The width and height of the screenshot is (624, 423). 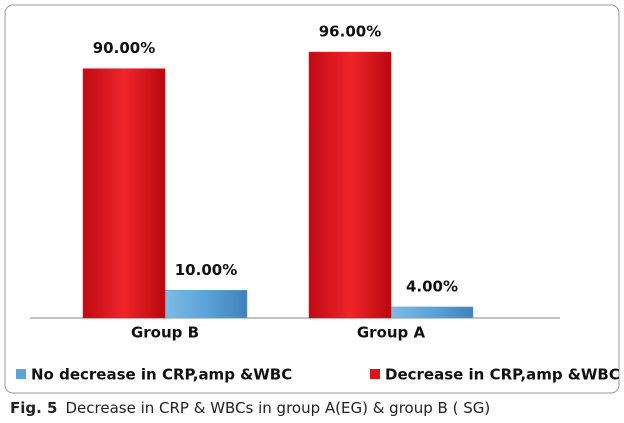 I want to click on value-label: 96.00%, so click(x=350, y=32).